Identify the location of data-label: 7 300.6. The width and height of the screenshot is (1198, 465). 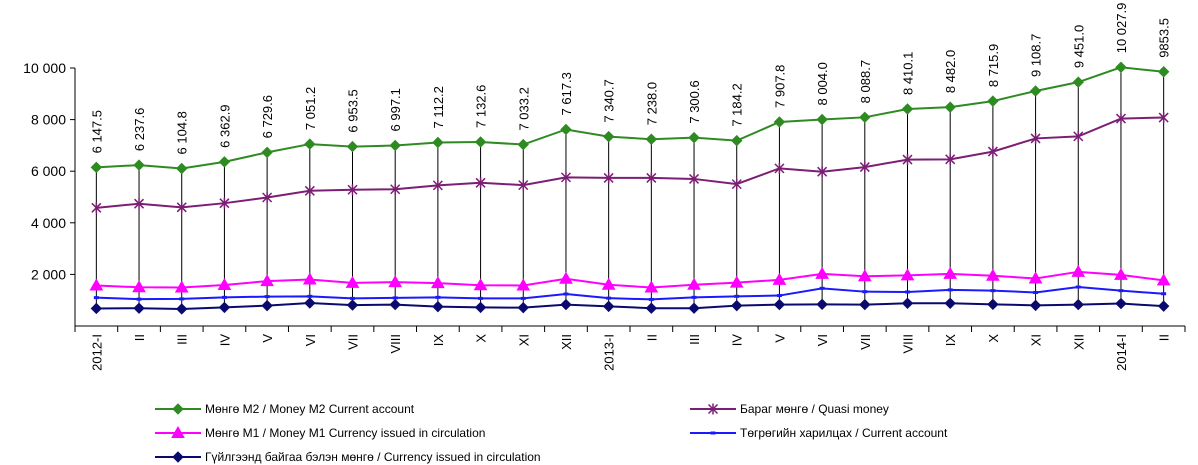
(694, 101).